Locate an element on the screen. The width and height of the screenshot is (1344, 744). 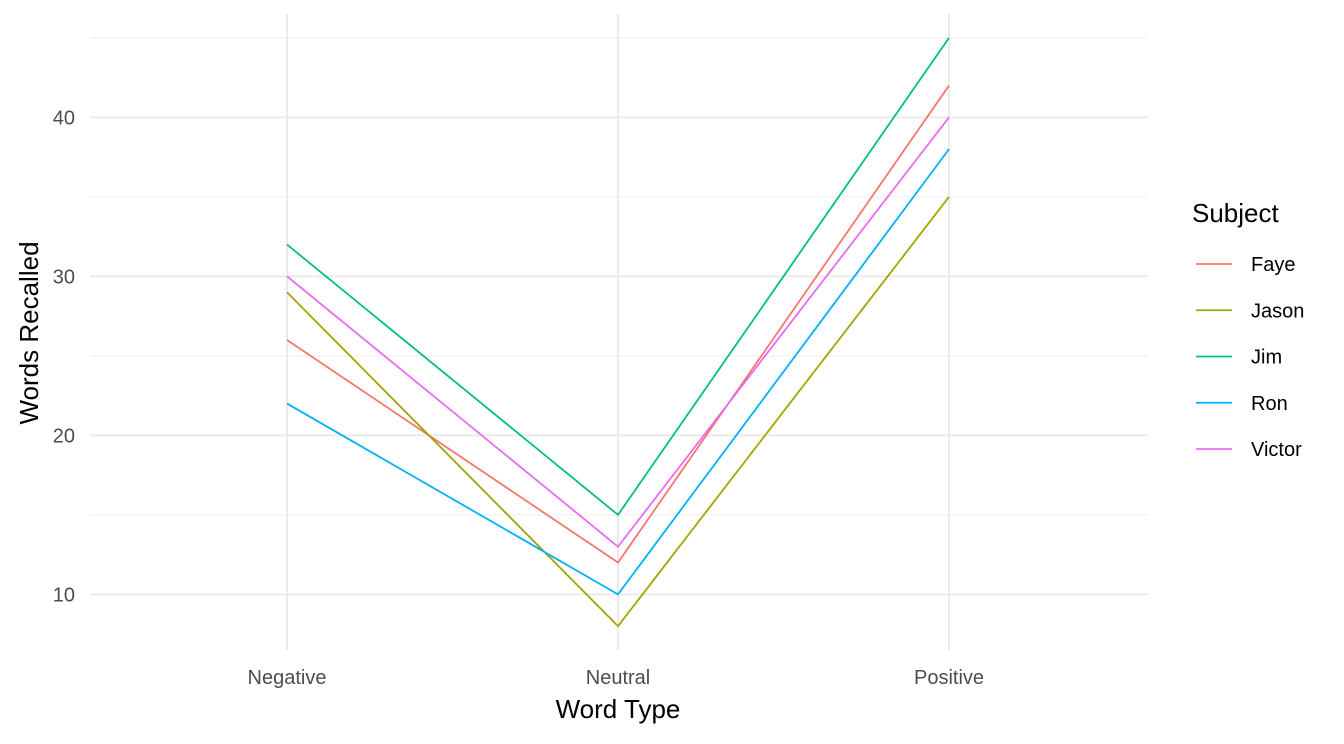
y-tick-label: 20 is located at coordinates (64, 436).